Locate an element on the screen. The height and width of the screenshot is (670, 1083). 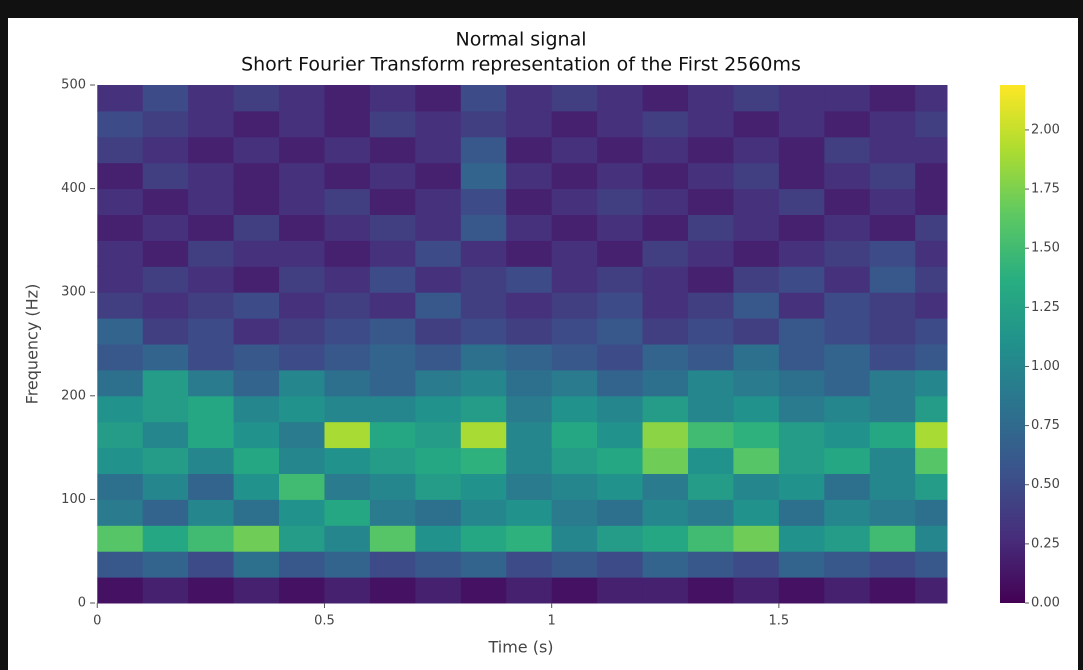
y-axis-label: Frequency (Hz) is located at coordinates (32, 344).